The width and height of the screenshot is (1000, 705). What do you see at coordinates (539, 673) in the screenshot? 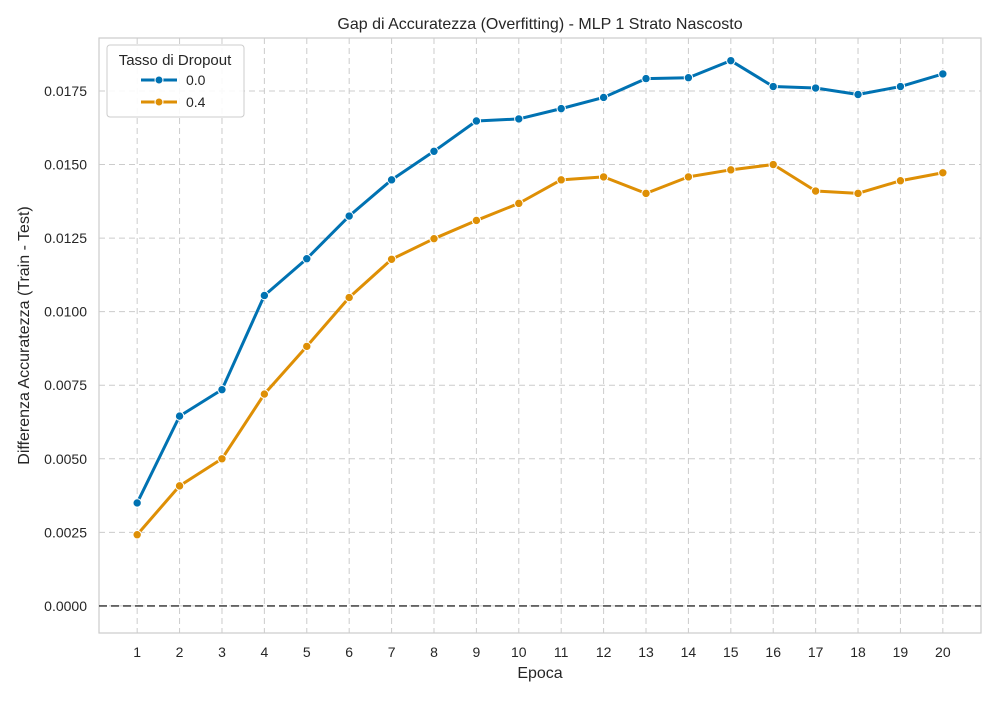
I see `x-axis-label: Epoca` at bounding box center [539, 673].